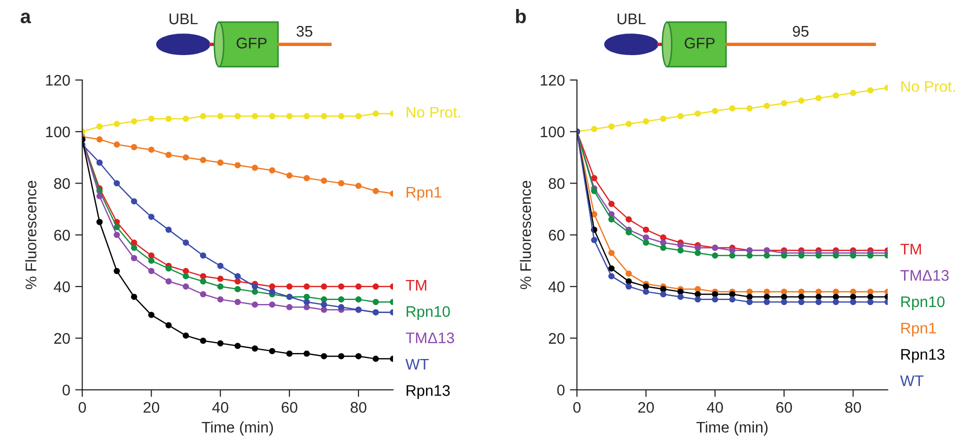 Image resolution: width=968 pixels, height=447 pixels. What do you see at coordinates (800, 31) in the screenshot?
I see `text: 95` at bounding box center [800, 31].